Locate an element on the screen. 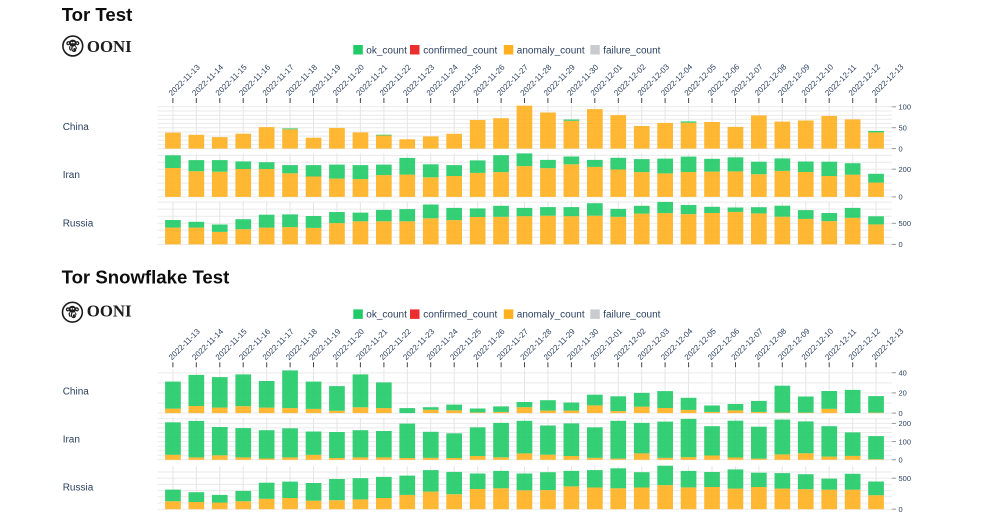  svg-text: 50 is located at coordinates (903, 127).